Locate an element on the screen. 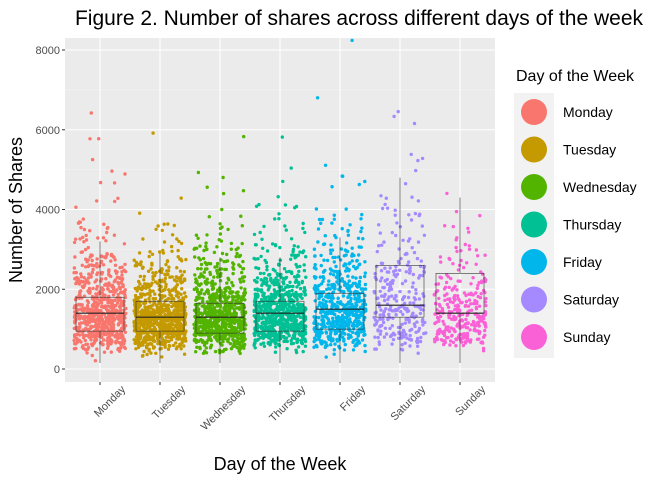  x-tick-label: Sunday is located at coordinates (470, 400).